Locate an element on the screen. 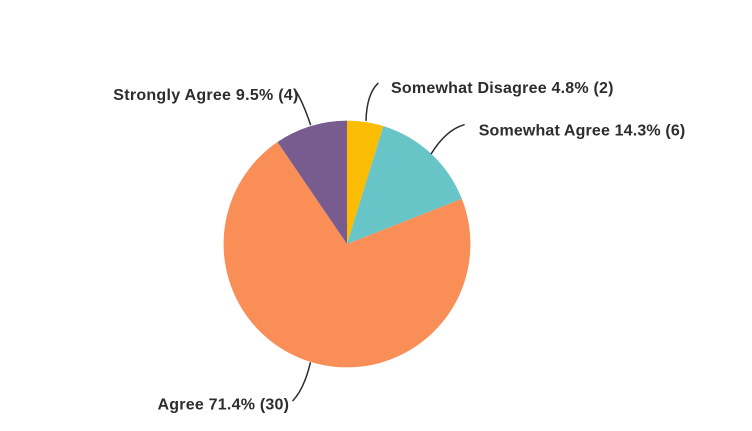  svg-text: Agree 71.4% (30) is located at coordinates (224, 404).